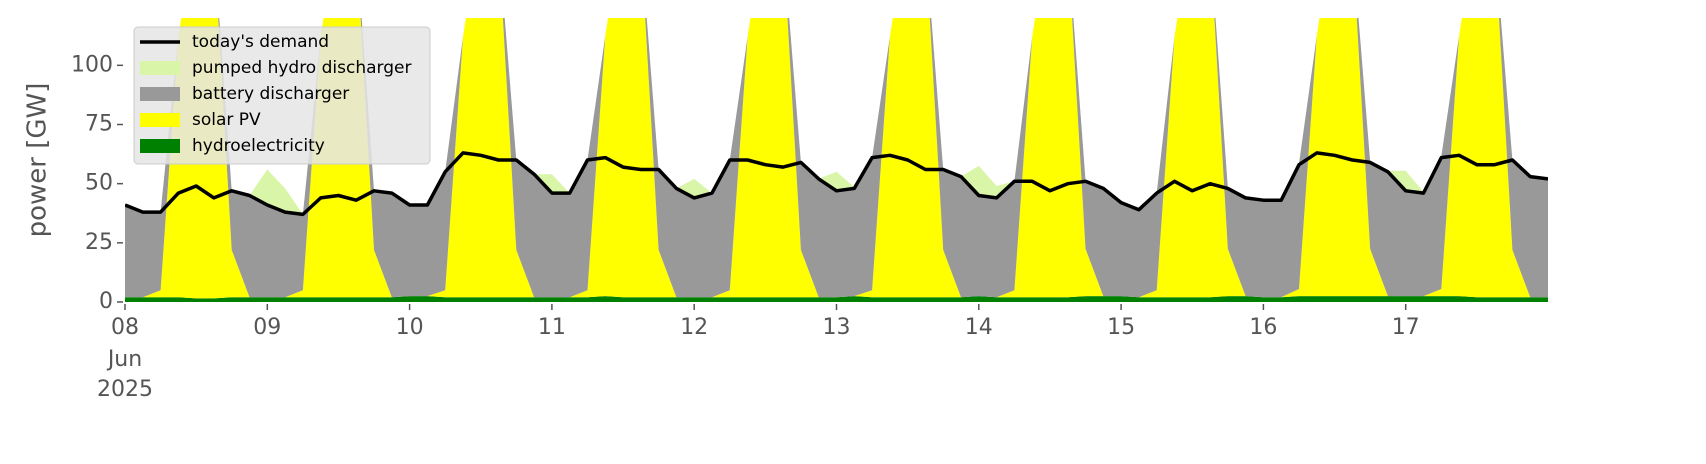 The image size is (1706, 464). Describe the element at coordinates (38, 160) in the screenshot. I see `y-axis-label: power [GW]` at that location.